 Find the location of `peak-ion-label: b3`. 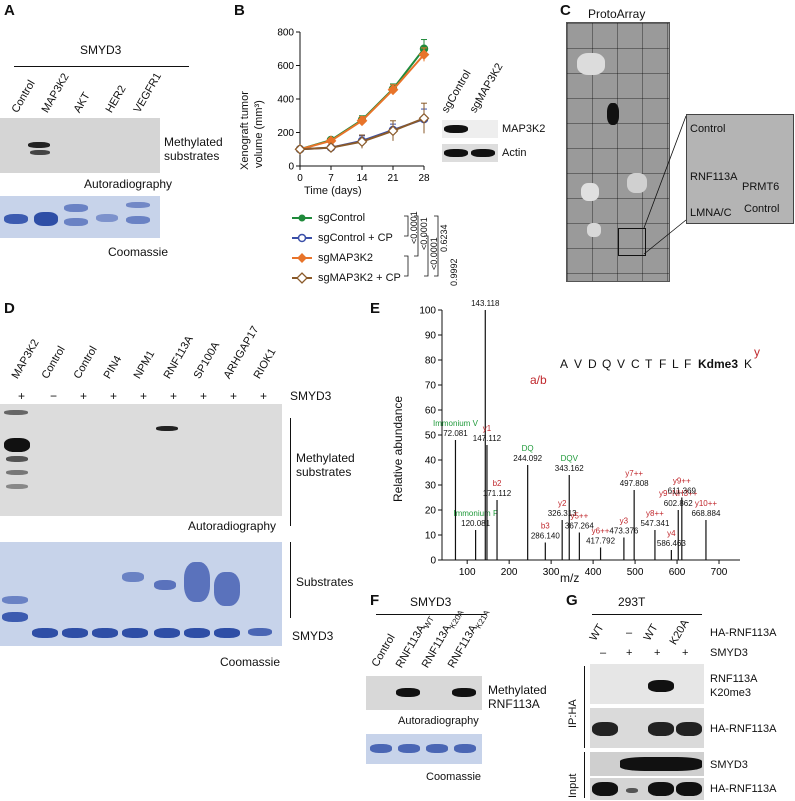

peak-ion-label: b3 is located at coordinates (545, 526).